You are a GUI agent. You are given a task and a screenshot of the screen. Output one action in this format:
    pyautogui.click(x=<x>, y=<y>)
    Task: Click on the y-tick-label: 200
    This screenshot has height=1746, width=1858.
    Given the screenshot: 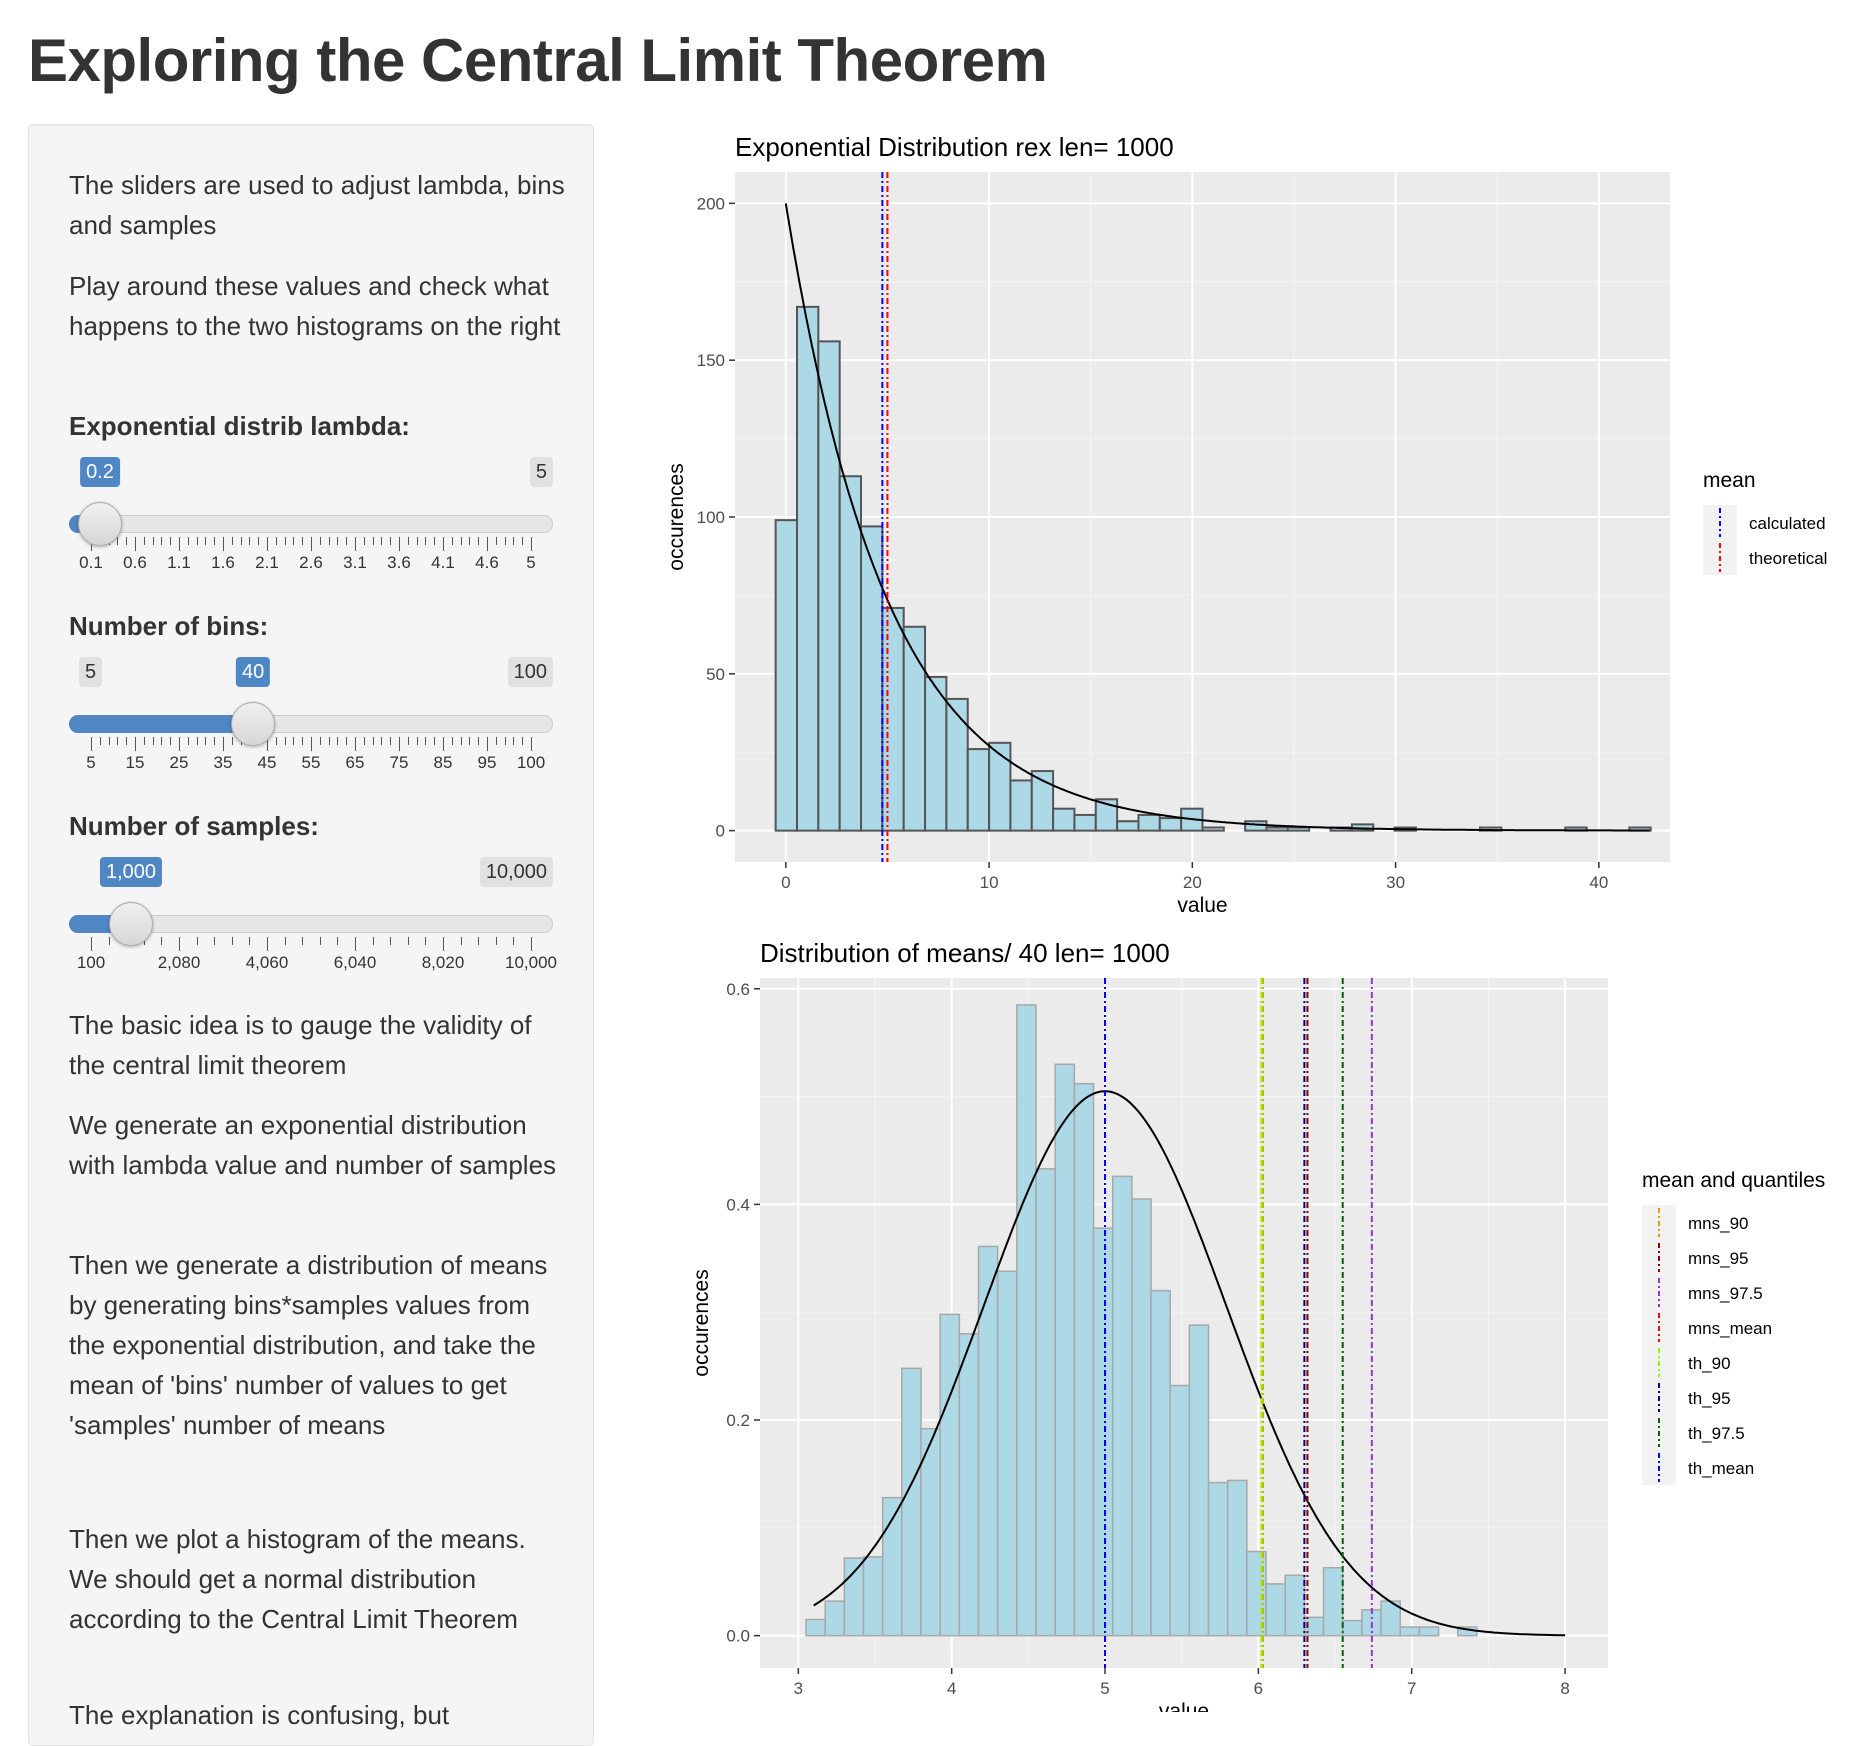 What is the action you would take?
    pyautogui.click(x=711, y=203)
    